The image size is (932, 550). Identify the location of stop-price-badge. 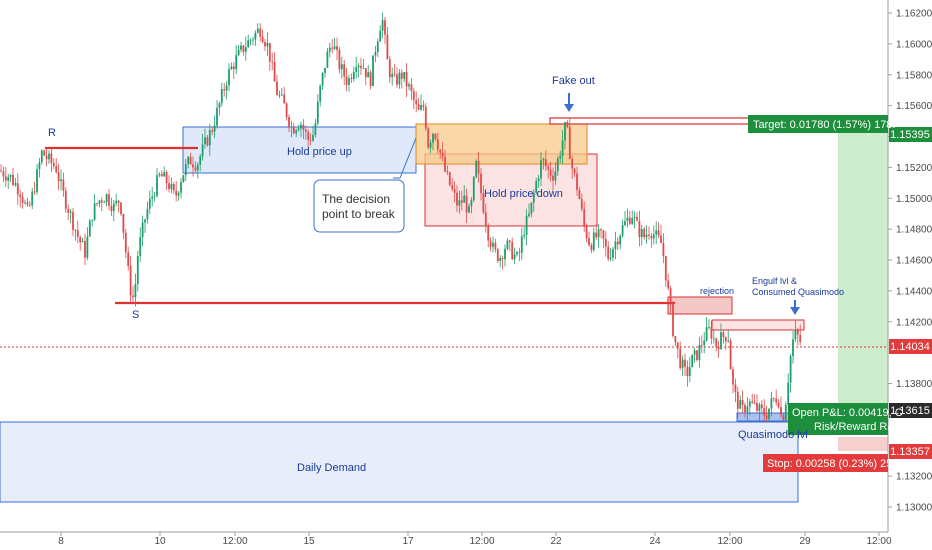
(910, 451).